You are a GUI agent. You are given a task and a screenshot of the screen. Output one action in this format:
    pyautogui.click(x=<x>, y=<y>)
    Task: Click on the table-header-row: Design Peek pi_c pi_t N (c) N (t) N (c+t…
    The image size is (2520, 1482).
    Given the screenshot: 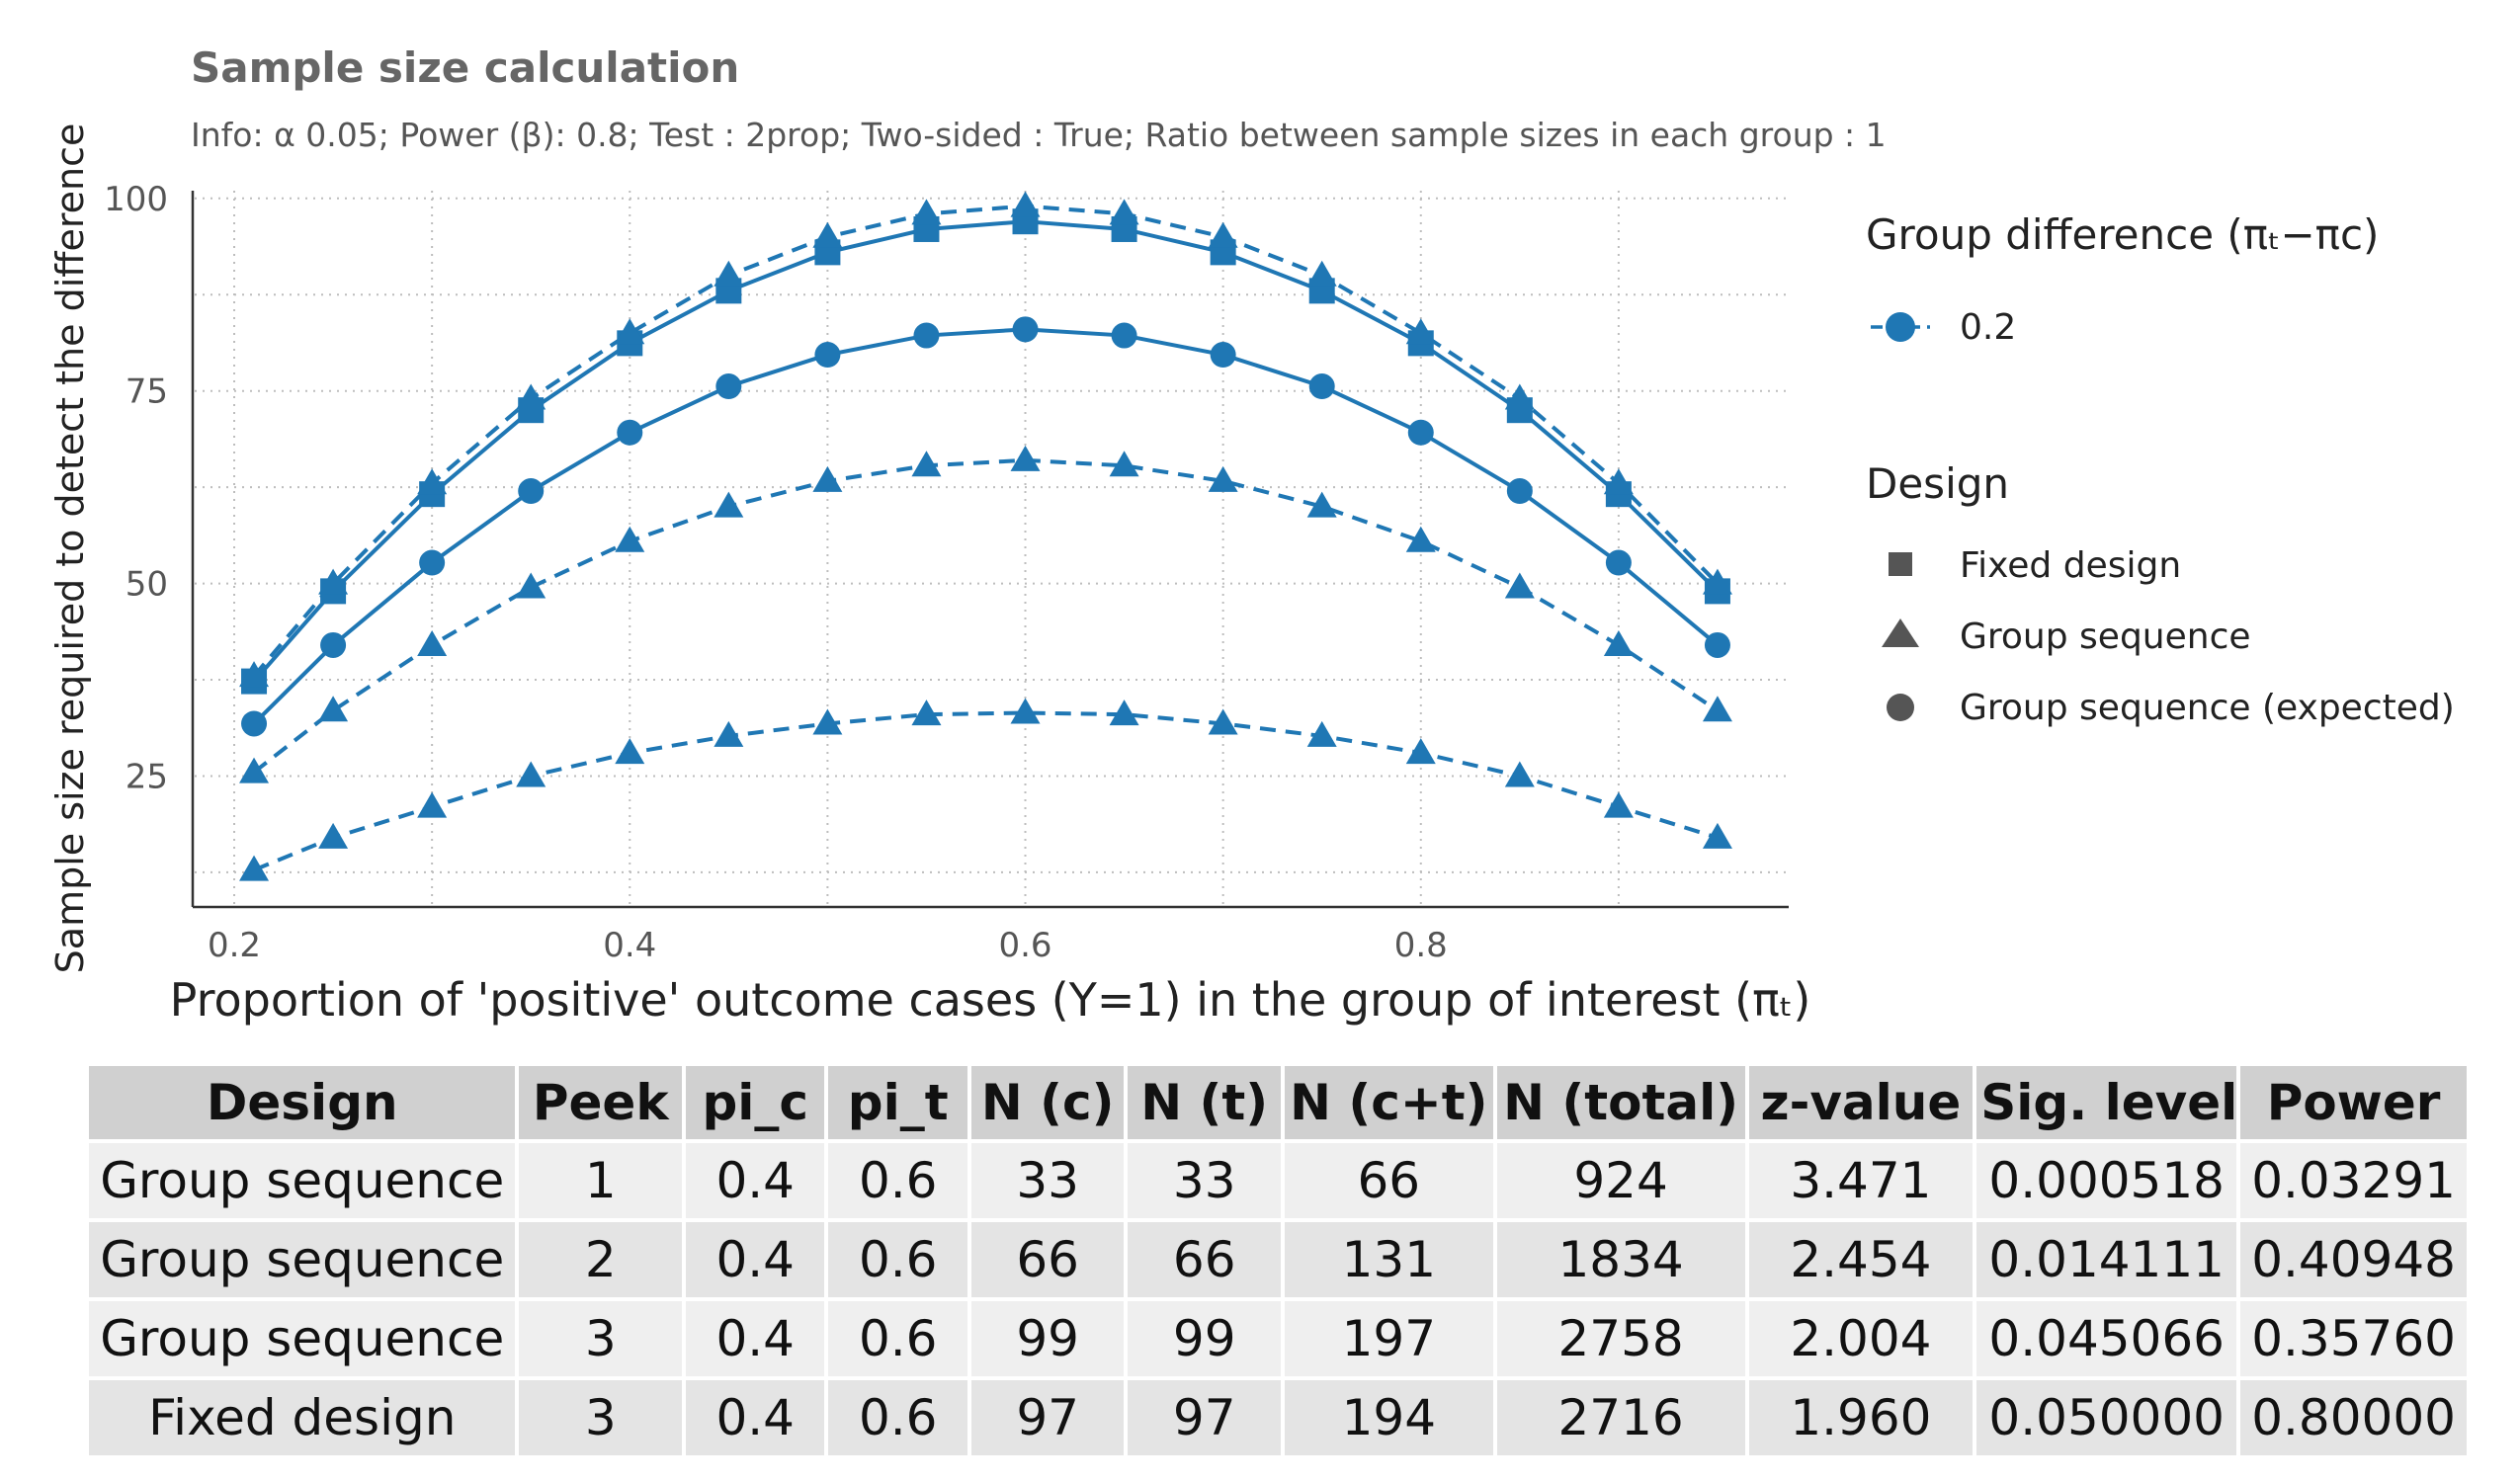 What is the action you would take?
    pyautogui.click(x=1278, y=1102)
    